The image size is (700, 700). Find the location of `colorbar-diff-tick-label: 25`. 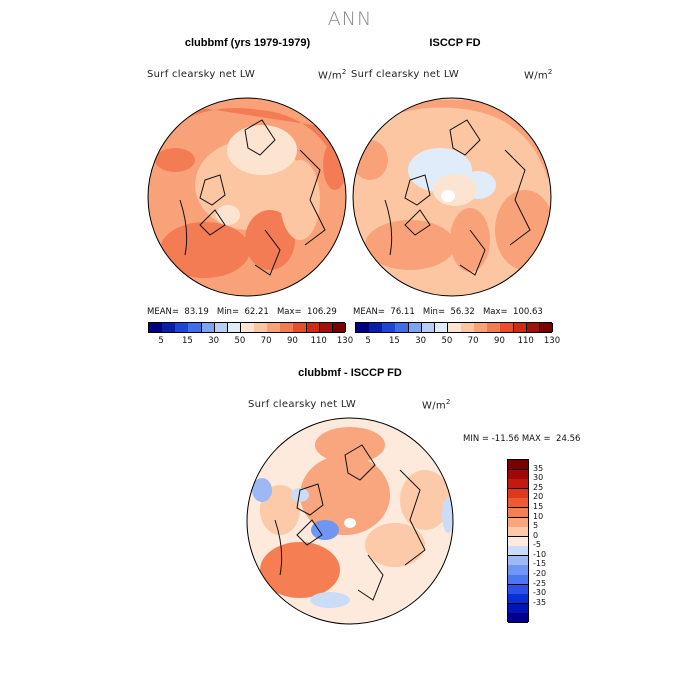

colorbar-diff-tick-label: 25 is located at coordinates (538, 487).